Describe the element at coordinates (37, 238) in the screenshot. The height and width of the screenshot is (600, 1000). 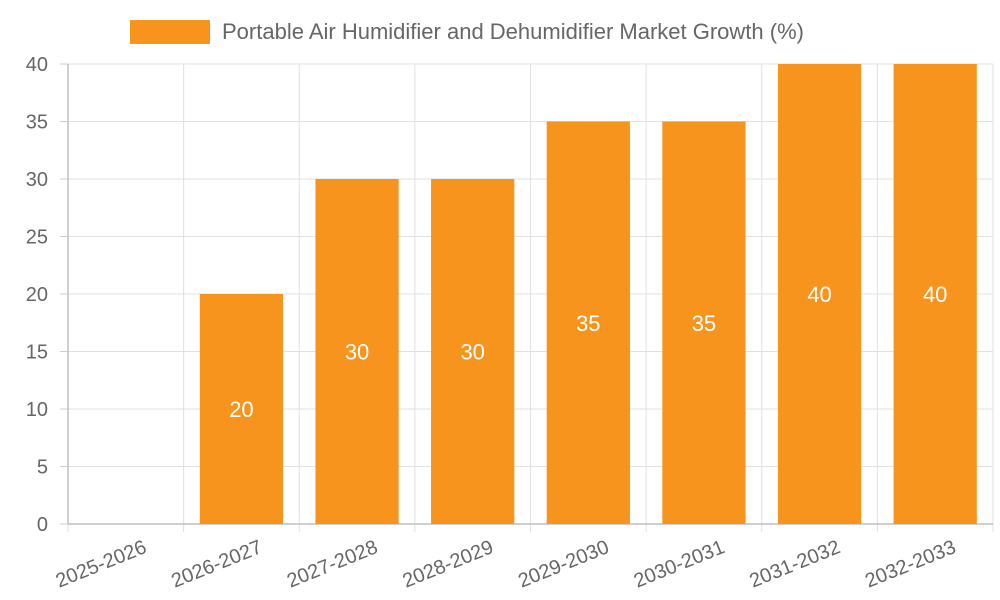
I see `y-tick-label: 25` at that location.